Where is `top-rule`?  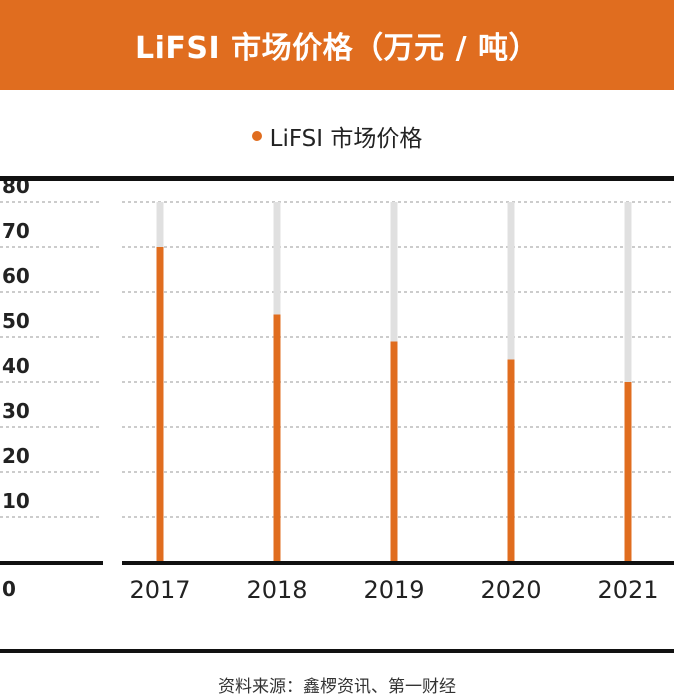
top-rule is located at coordinates (337, 178).